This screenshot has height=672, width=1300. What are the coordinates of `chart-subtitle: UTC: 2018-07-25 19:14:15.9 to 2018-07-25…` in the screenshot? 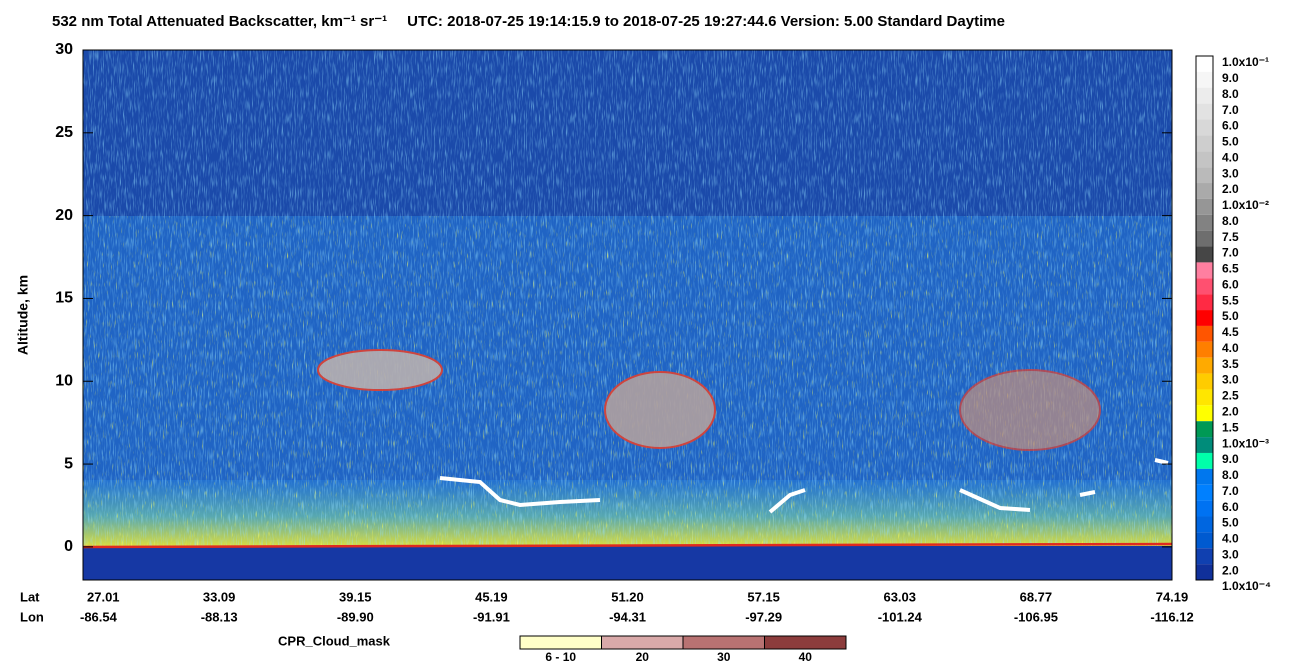 It's located at (706, 21).